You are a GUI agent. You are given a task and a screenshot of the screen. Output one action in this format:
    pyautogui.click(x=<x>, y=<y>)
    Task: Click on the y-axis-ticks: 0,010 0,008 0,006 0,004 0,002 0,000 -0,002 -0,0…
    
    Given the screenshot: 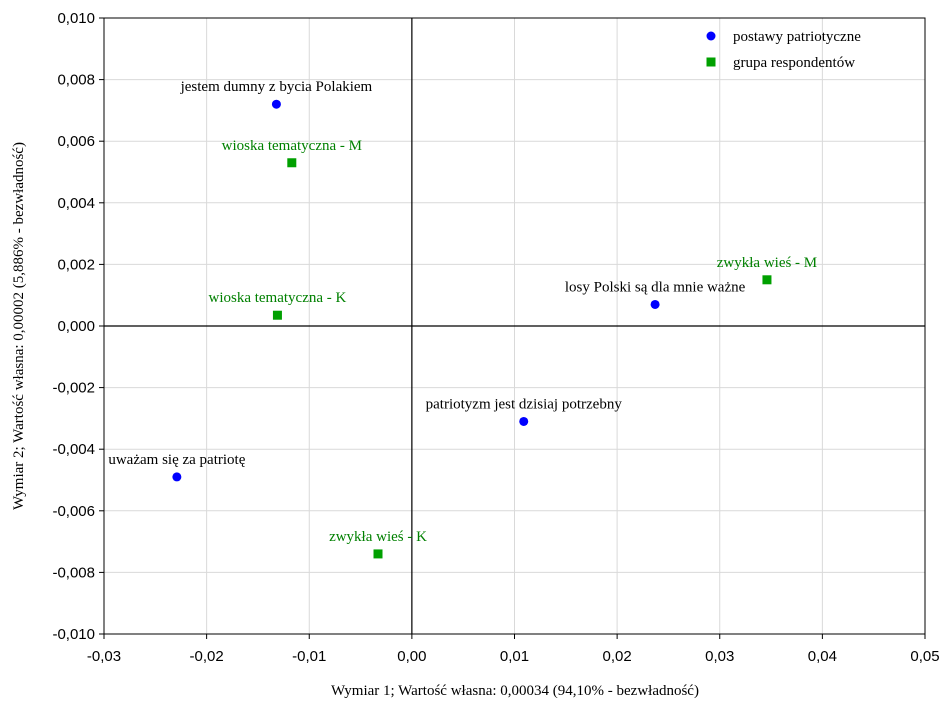 What is the action you would take?
    pyautogui.click(x=78, y=326)
    